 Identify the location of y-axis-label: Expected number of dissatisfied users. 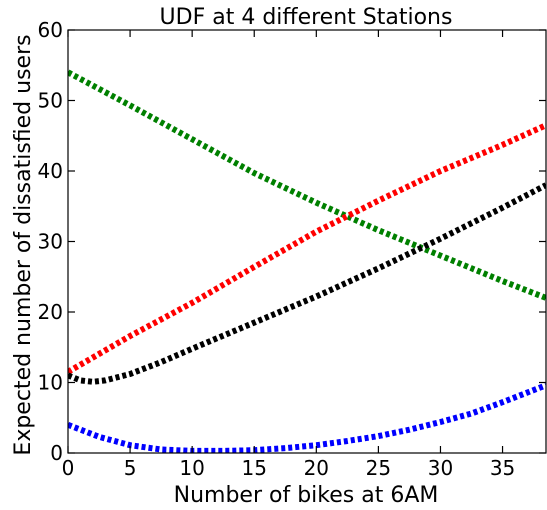
(23, 244).